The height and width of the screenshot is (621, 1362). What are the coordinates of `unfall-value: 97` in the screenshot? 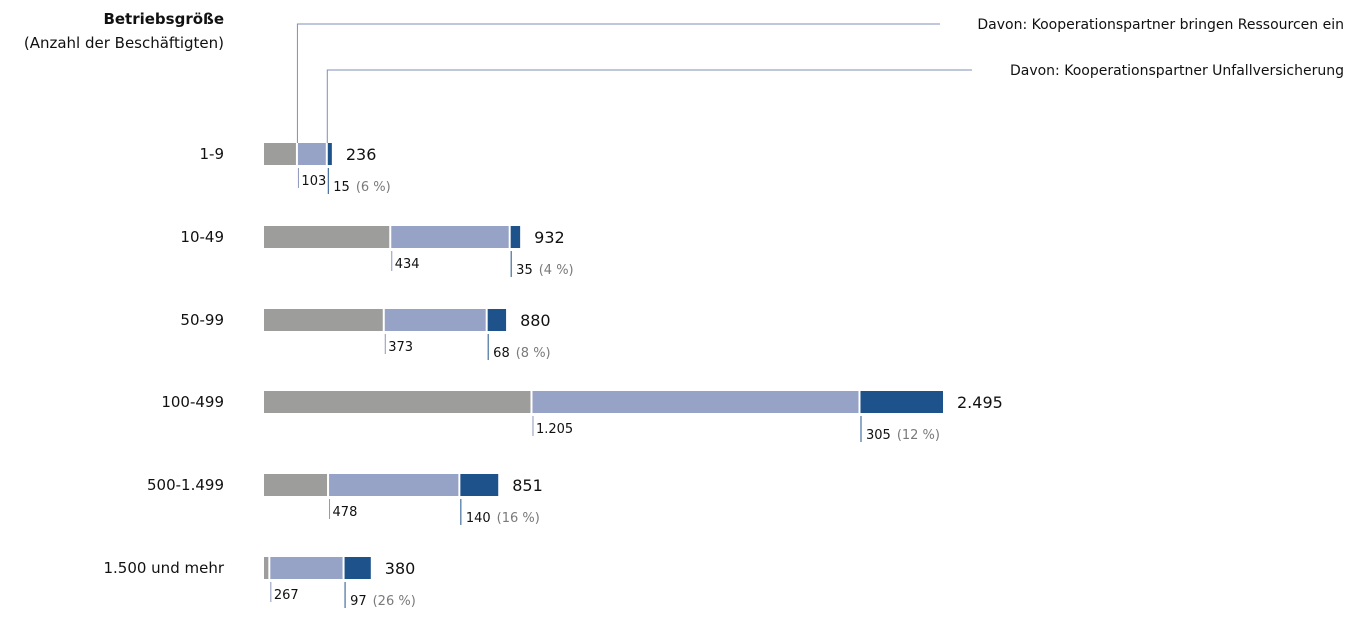 It's located at (358, 601).